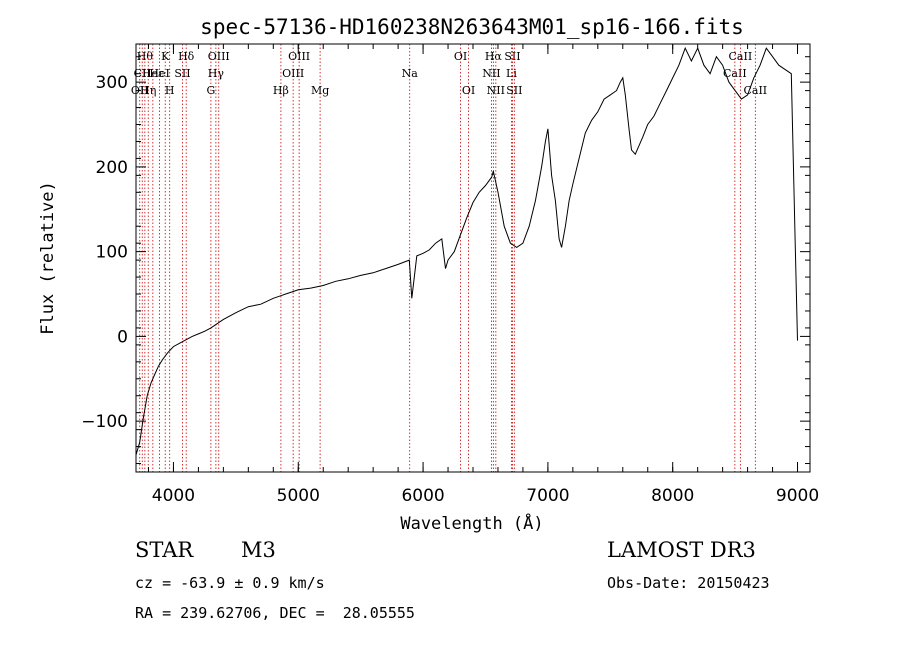 Image resolution: width=900 pixels, height=649 pixels. Describe the element at coordinates (258, 550) in the screenshot. I see `object-subclass: M3` at that location.